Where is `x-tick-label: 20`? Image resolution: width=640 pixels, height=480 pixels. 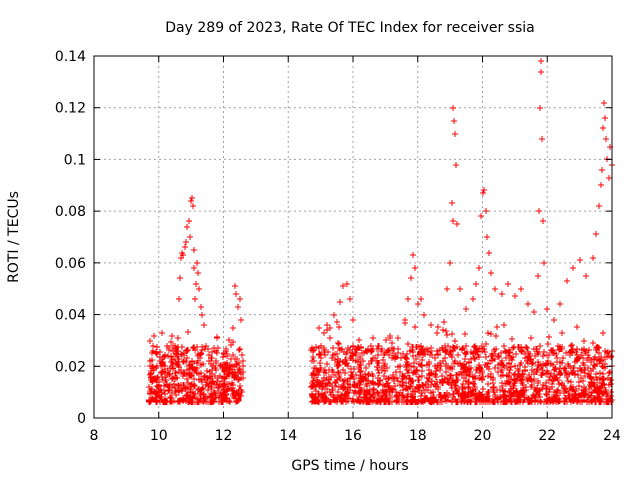
x-tick-label: 20 is located at coordinates (483, 436).